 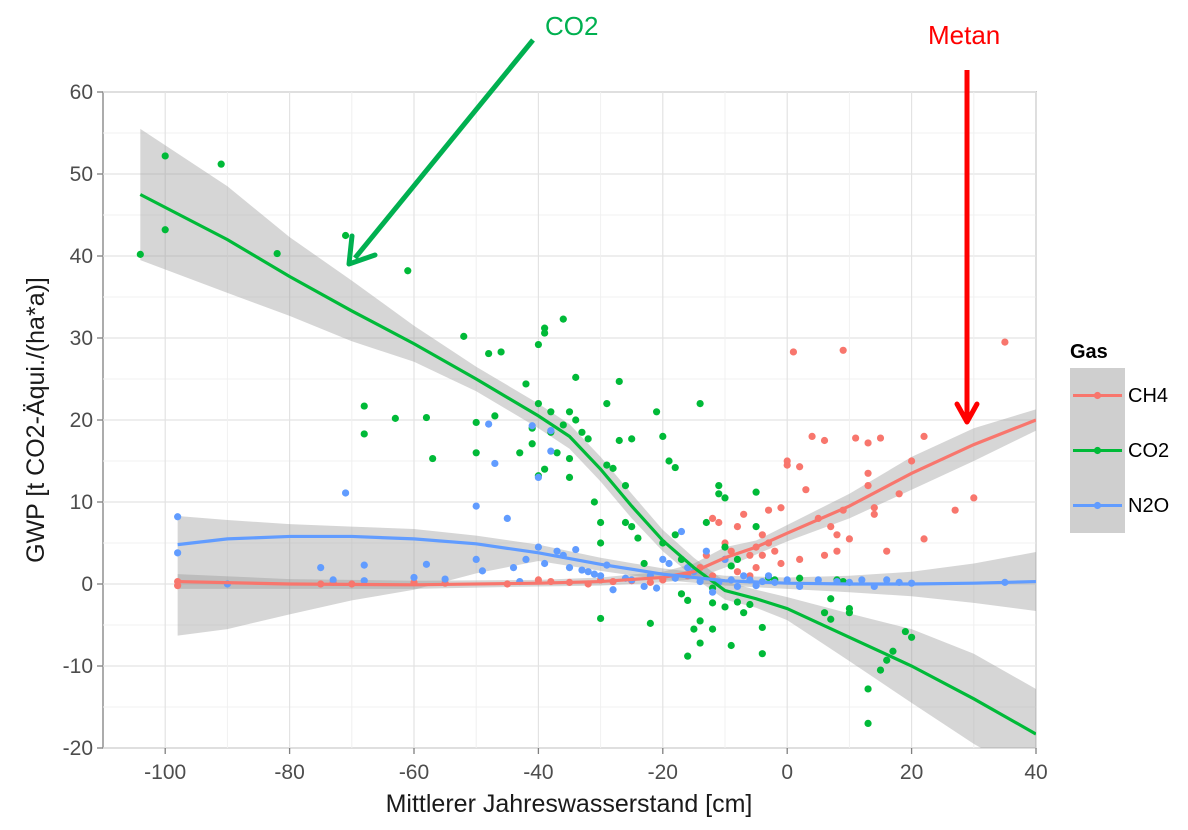 I want to click on legend: Gas CH4 CO2 N2O, so click(x=1119, y=437).